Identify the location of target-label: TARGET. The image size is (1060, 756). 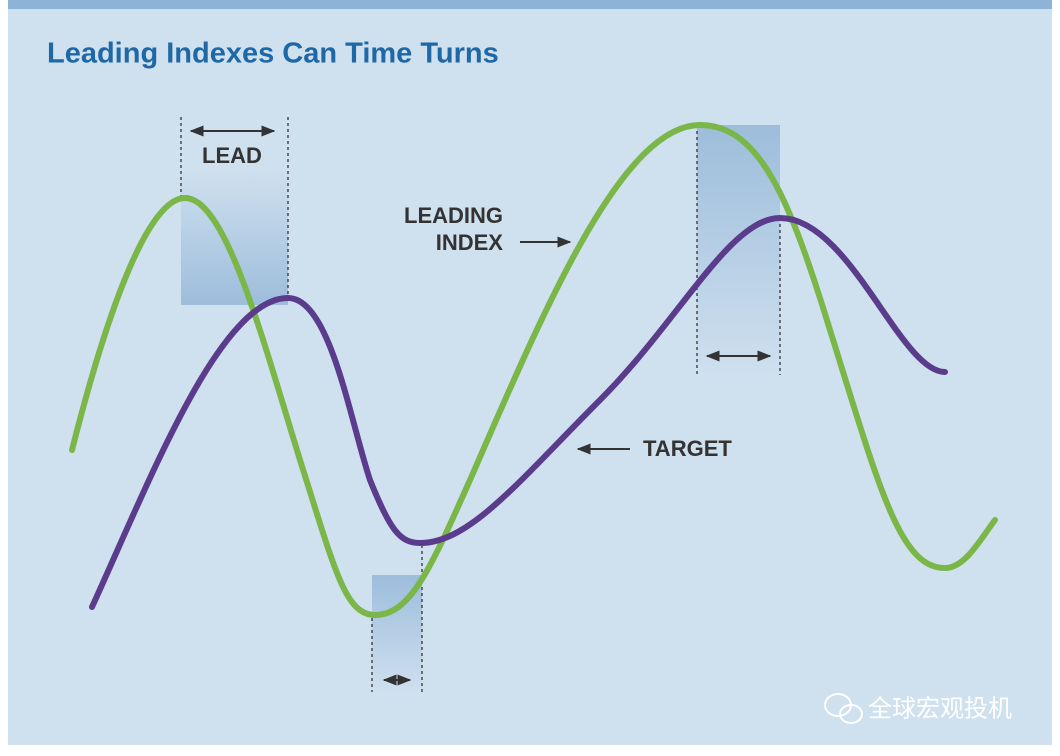
(687, 448).